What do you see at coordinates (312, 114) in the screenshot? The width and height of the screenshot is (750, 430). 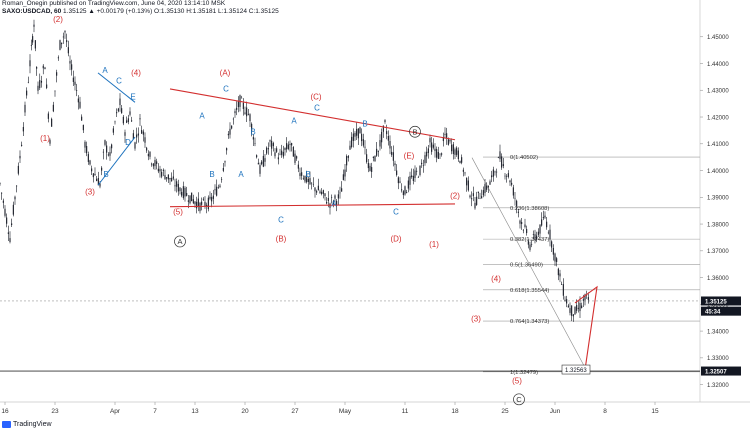 I see `triangle-trendline` at bounding box center [312, 114].